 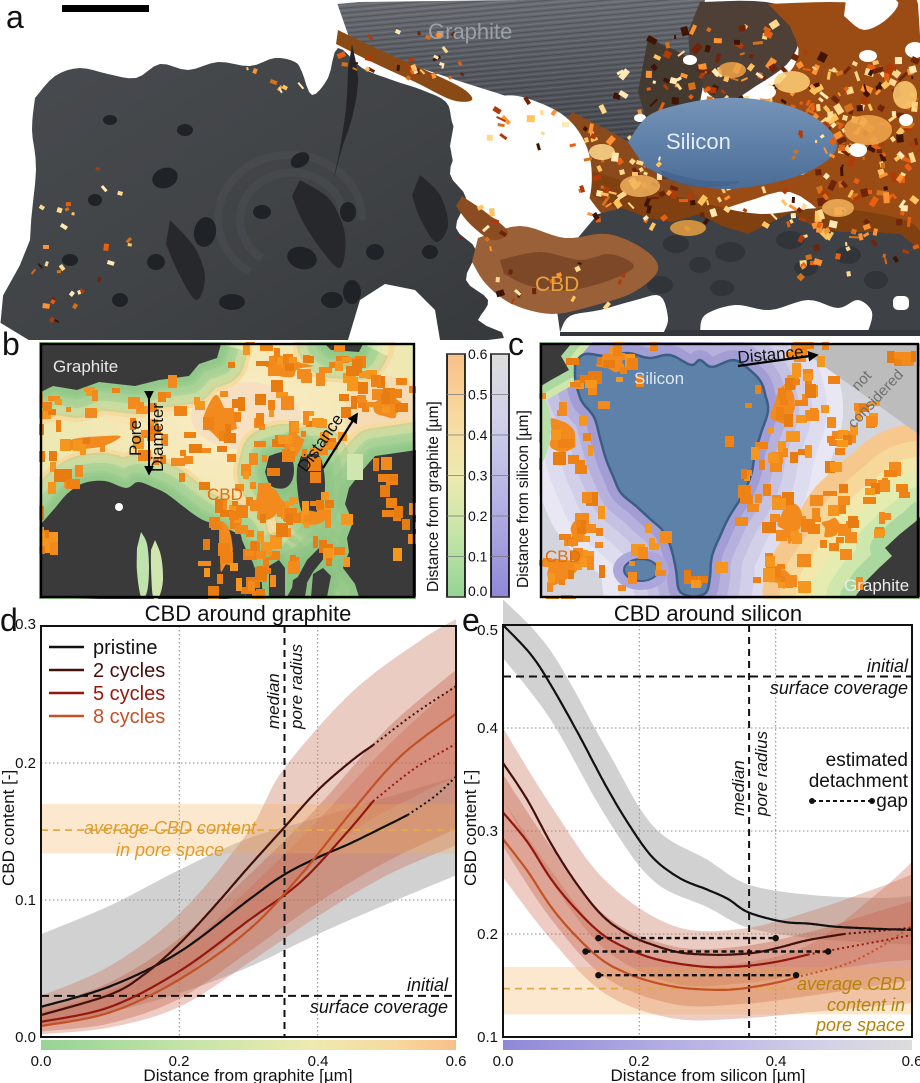 What do you see at coordinates (125, 648) in the screenshot?
I see `svg-text: pristine` at bounding box center [125, 648].